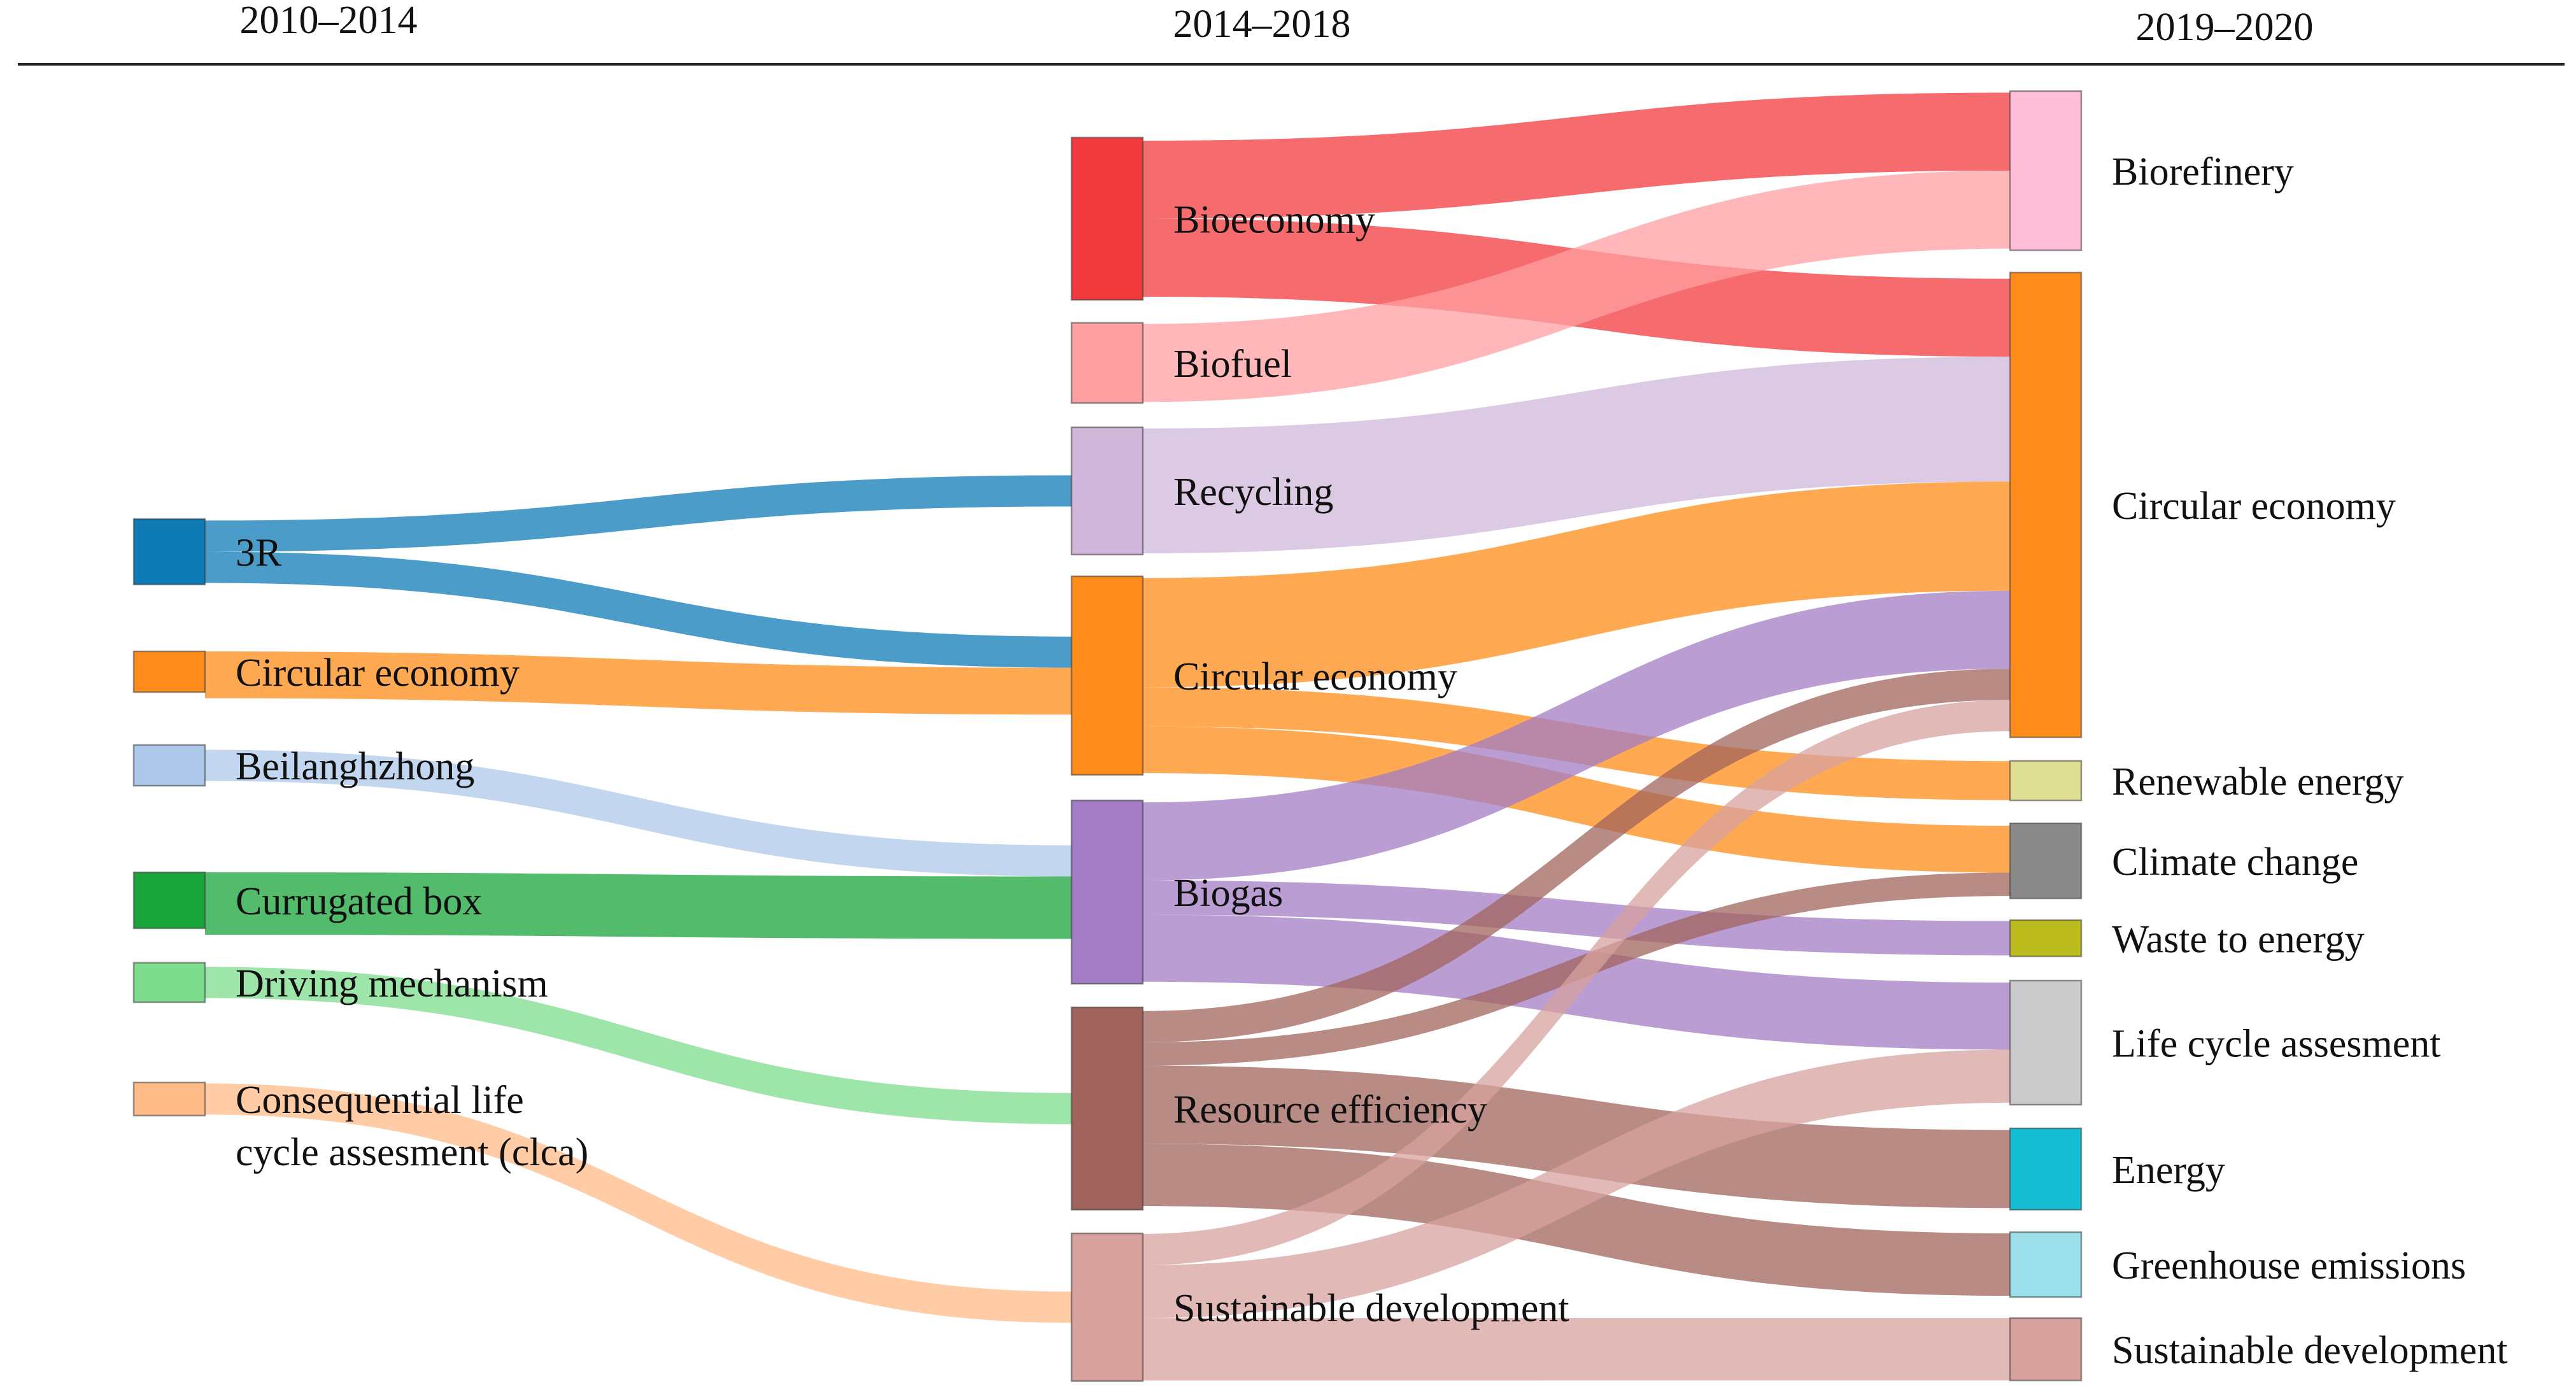 The height and width of the screenshot is (1397, 2576). I want to click on node-b_rec, so click(1107, 491).